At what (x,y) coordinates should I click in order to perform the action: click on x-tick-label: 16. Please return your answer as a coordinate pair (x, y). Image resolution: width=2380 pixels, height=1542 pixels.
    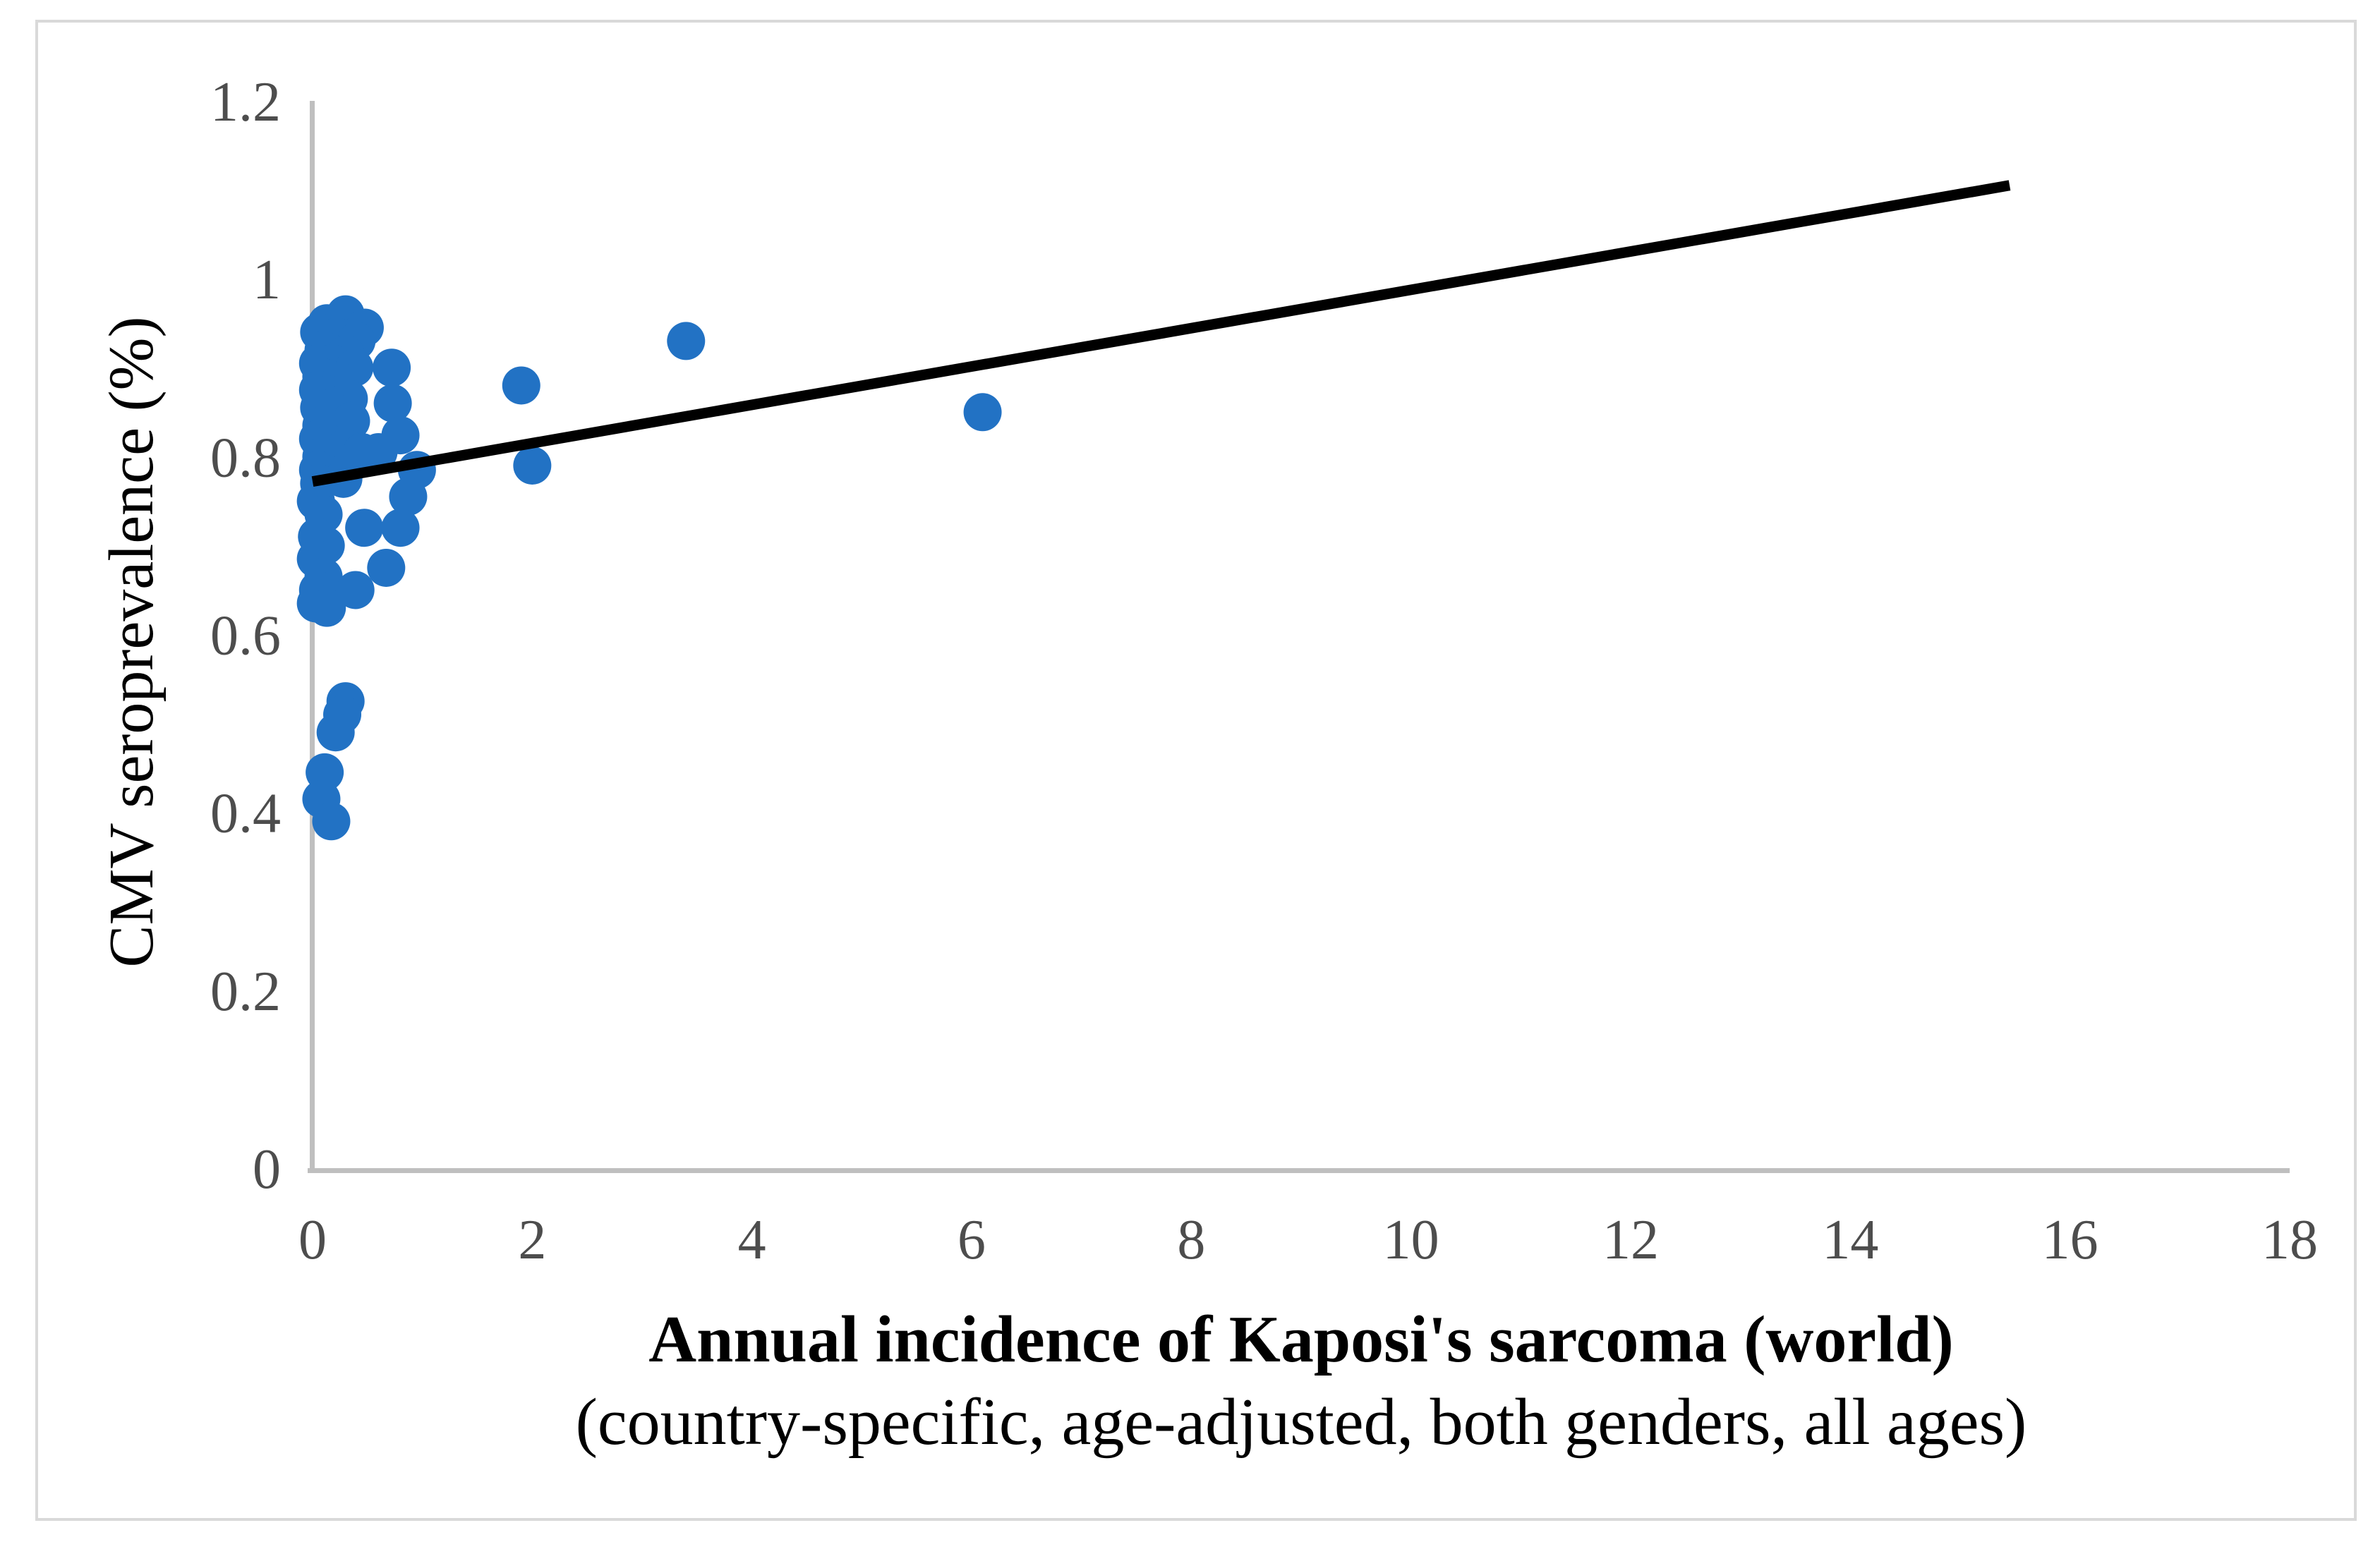
    Looking at the image, I should click on (2070, 1240).